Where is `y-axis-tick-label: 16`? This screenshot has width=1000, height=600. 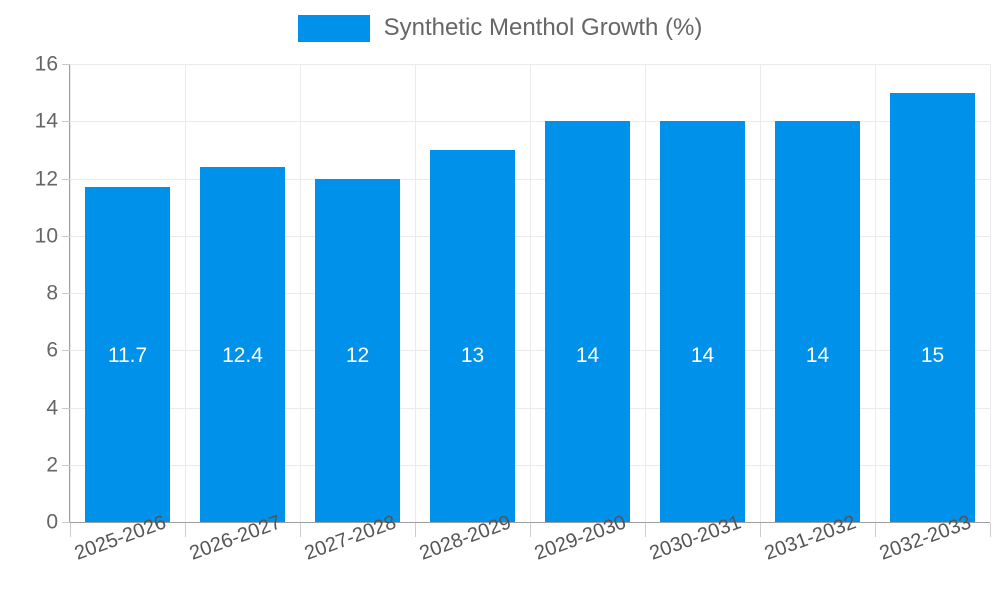 y-axis-tick-label: 16 is located at coordinates (46, 64).